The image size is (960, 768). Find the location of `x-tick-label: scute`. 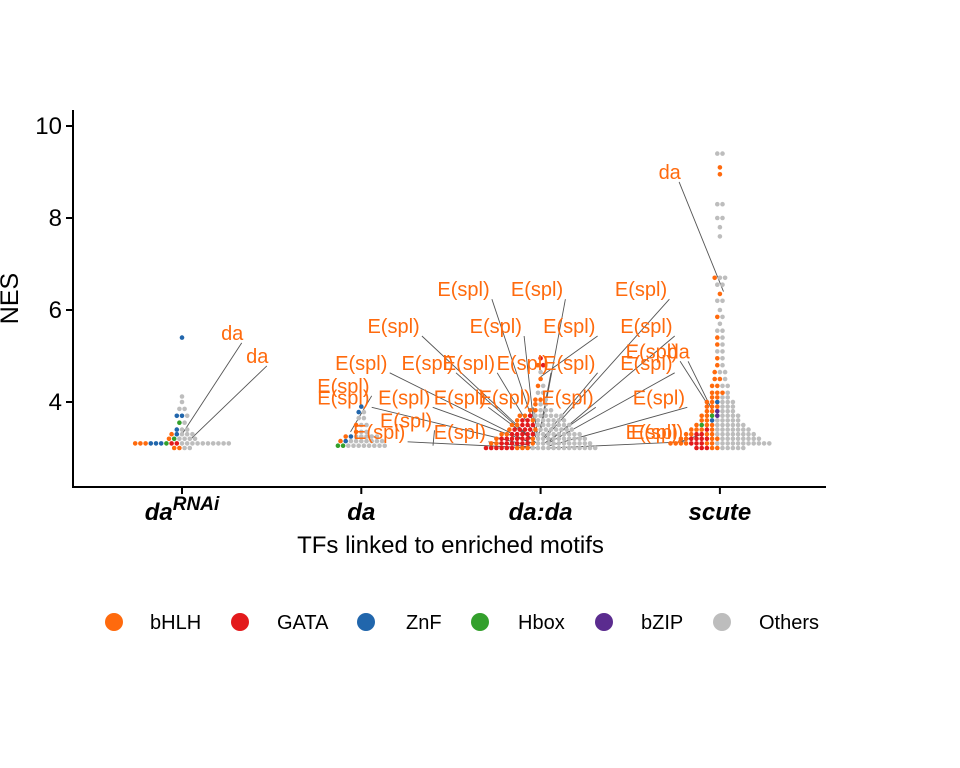

x-tick-label: scute is located at coordinates (720, 512).